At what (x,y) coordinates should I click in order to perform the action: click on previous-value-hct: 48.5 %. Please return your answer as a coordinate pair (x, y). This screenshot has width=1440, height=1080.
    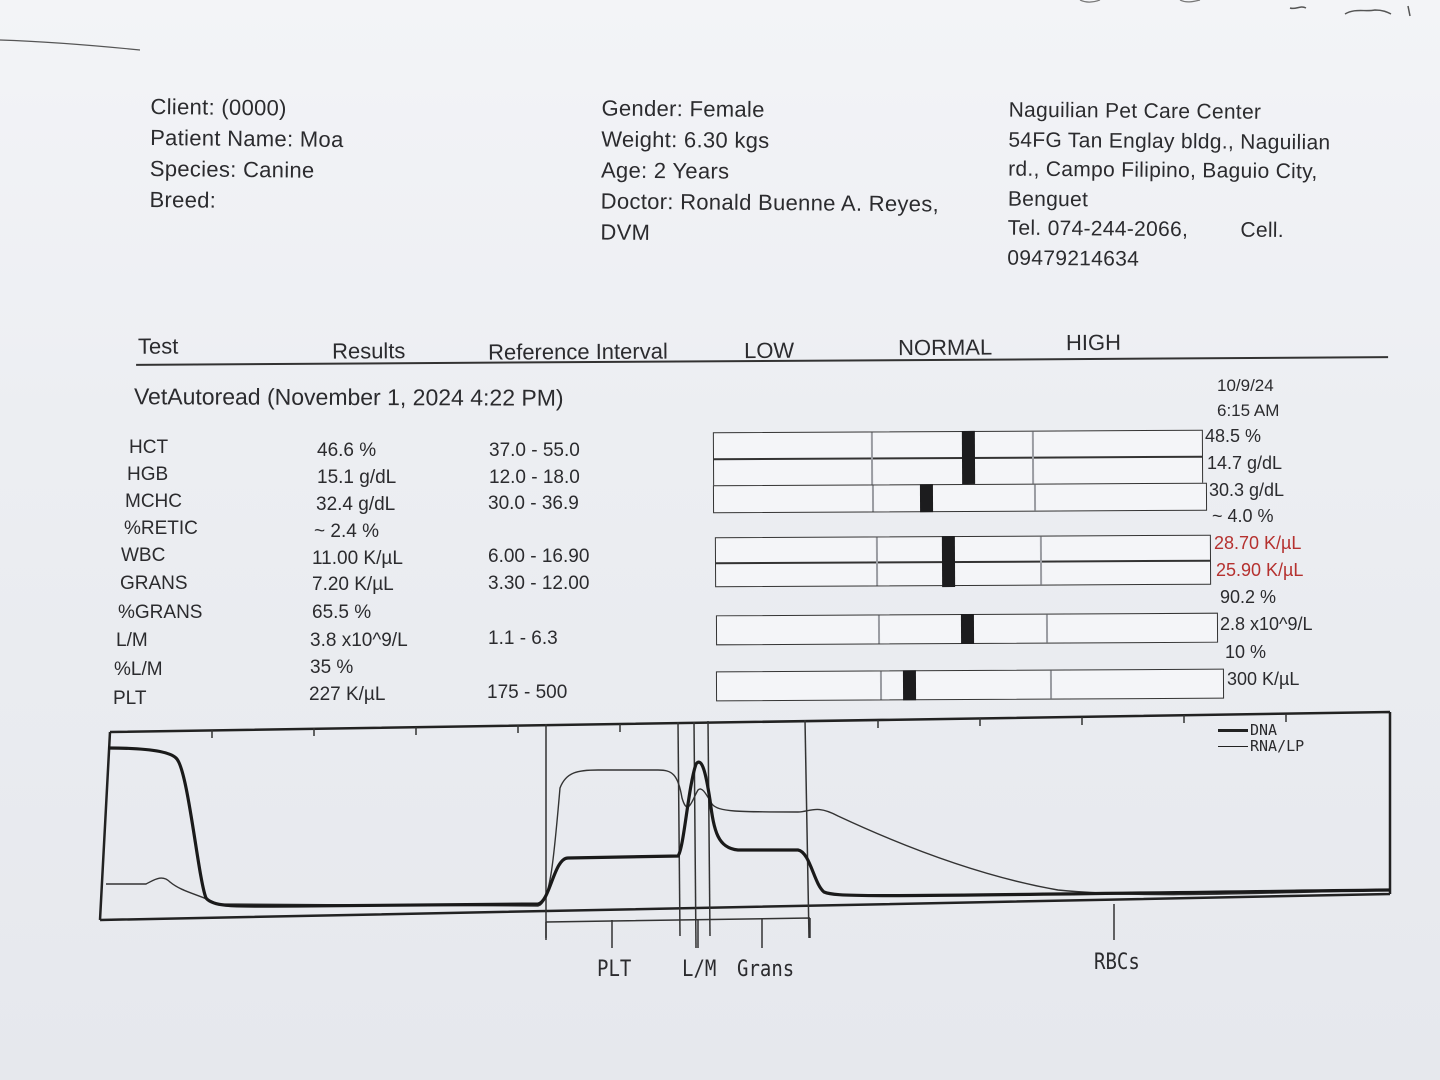
    Looking at the image, I should click on (1233, 436).